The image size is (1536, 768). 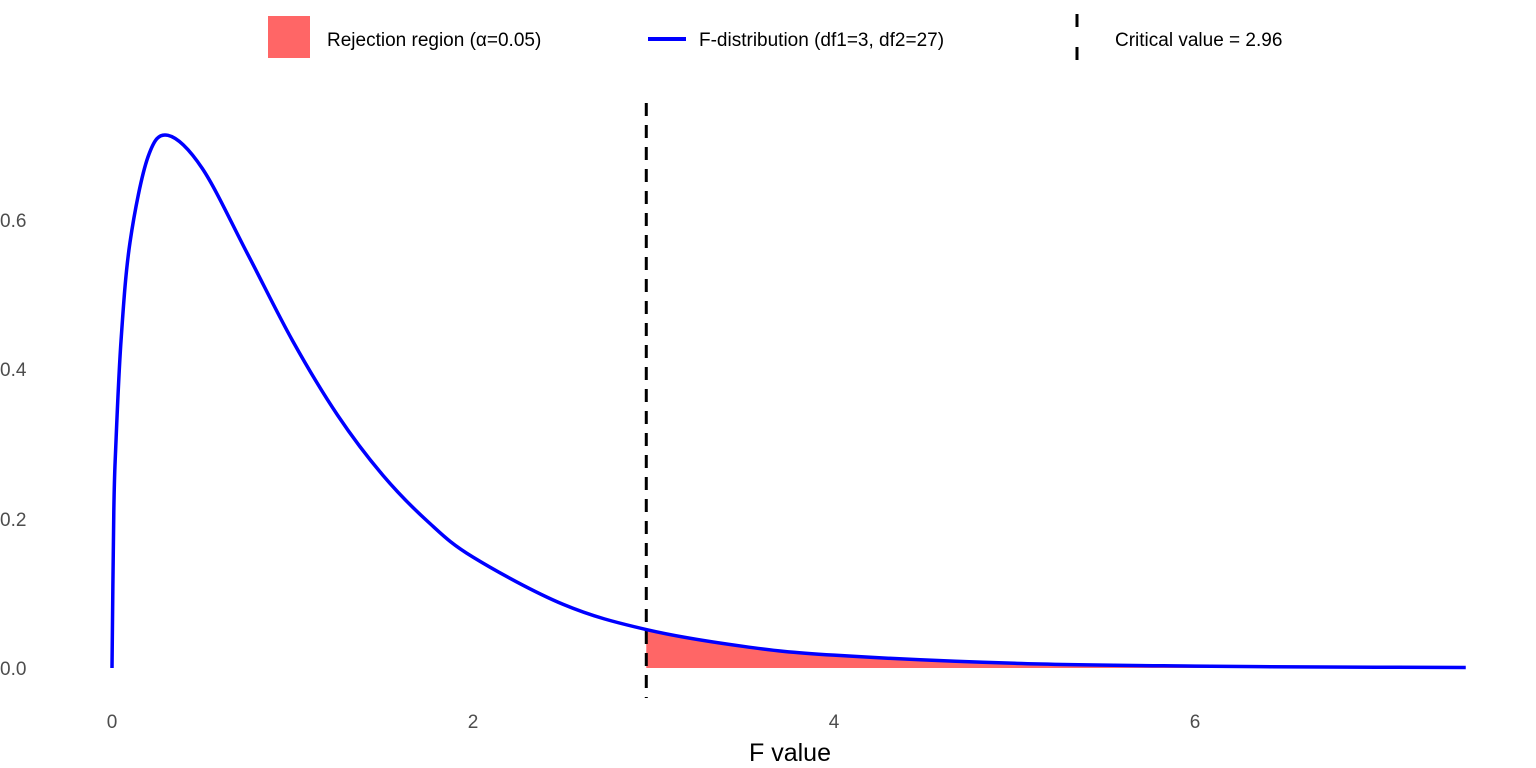 What do you see at coordinates (434, 40) in the screenshot?
I see `legend-label-rejection-region: Rejection region (α=0.05)` at bounding box center [434, 40].